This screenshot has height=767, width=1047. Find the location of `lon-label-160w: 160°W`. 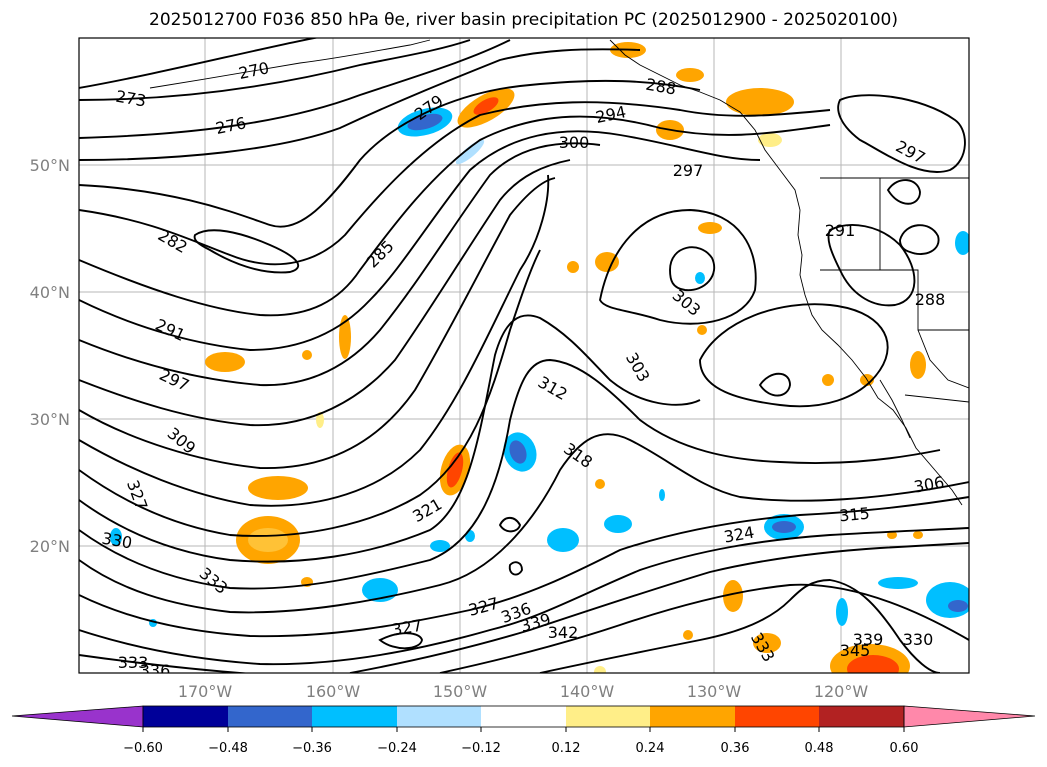

lon-label-160w: 160°W is located at coordinates (333, 691).